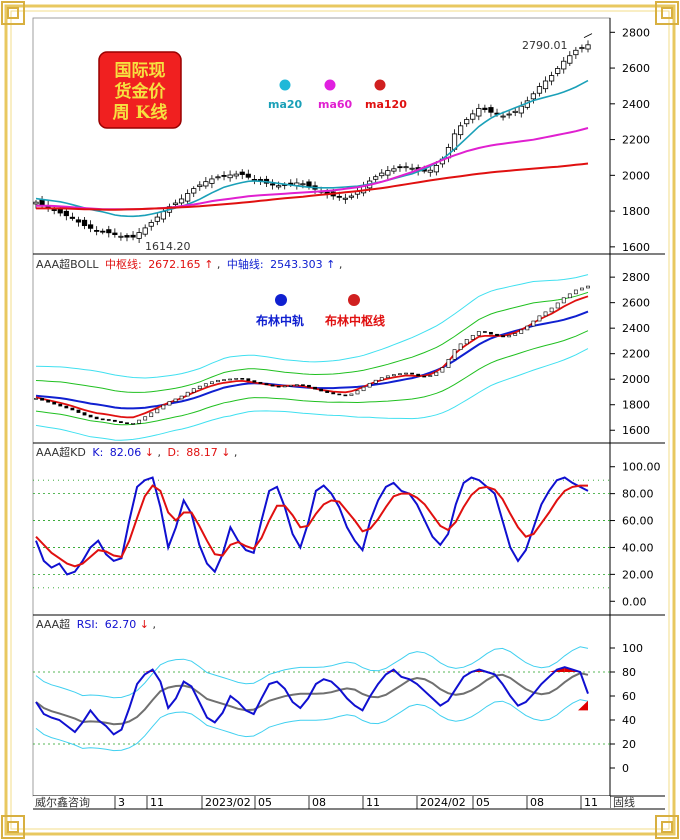 The image size is (680, 840). What do you see at coordinates (373, 802) in the screenshot?
I see `x-label-5: 11` at bounding box center [373, 802].